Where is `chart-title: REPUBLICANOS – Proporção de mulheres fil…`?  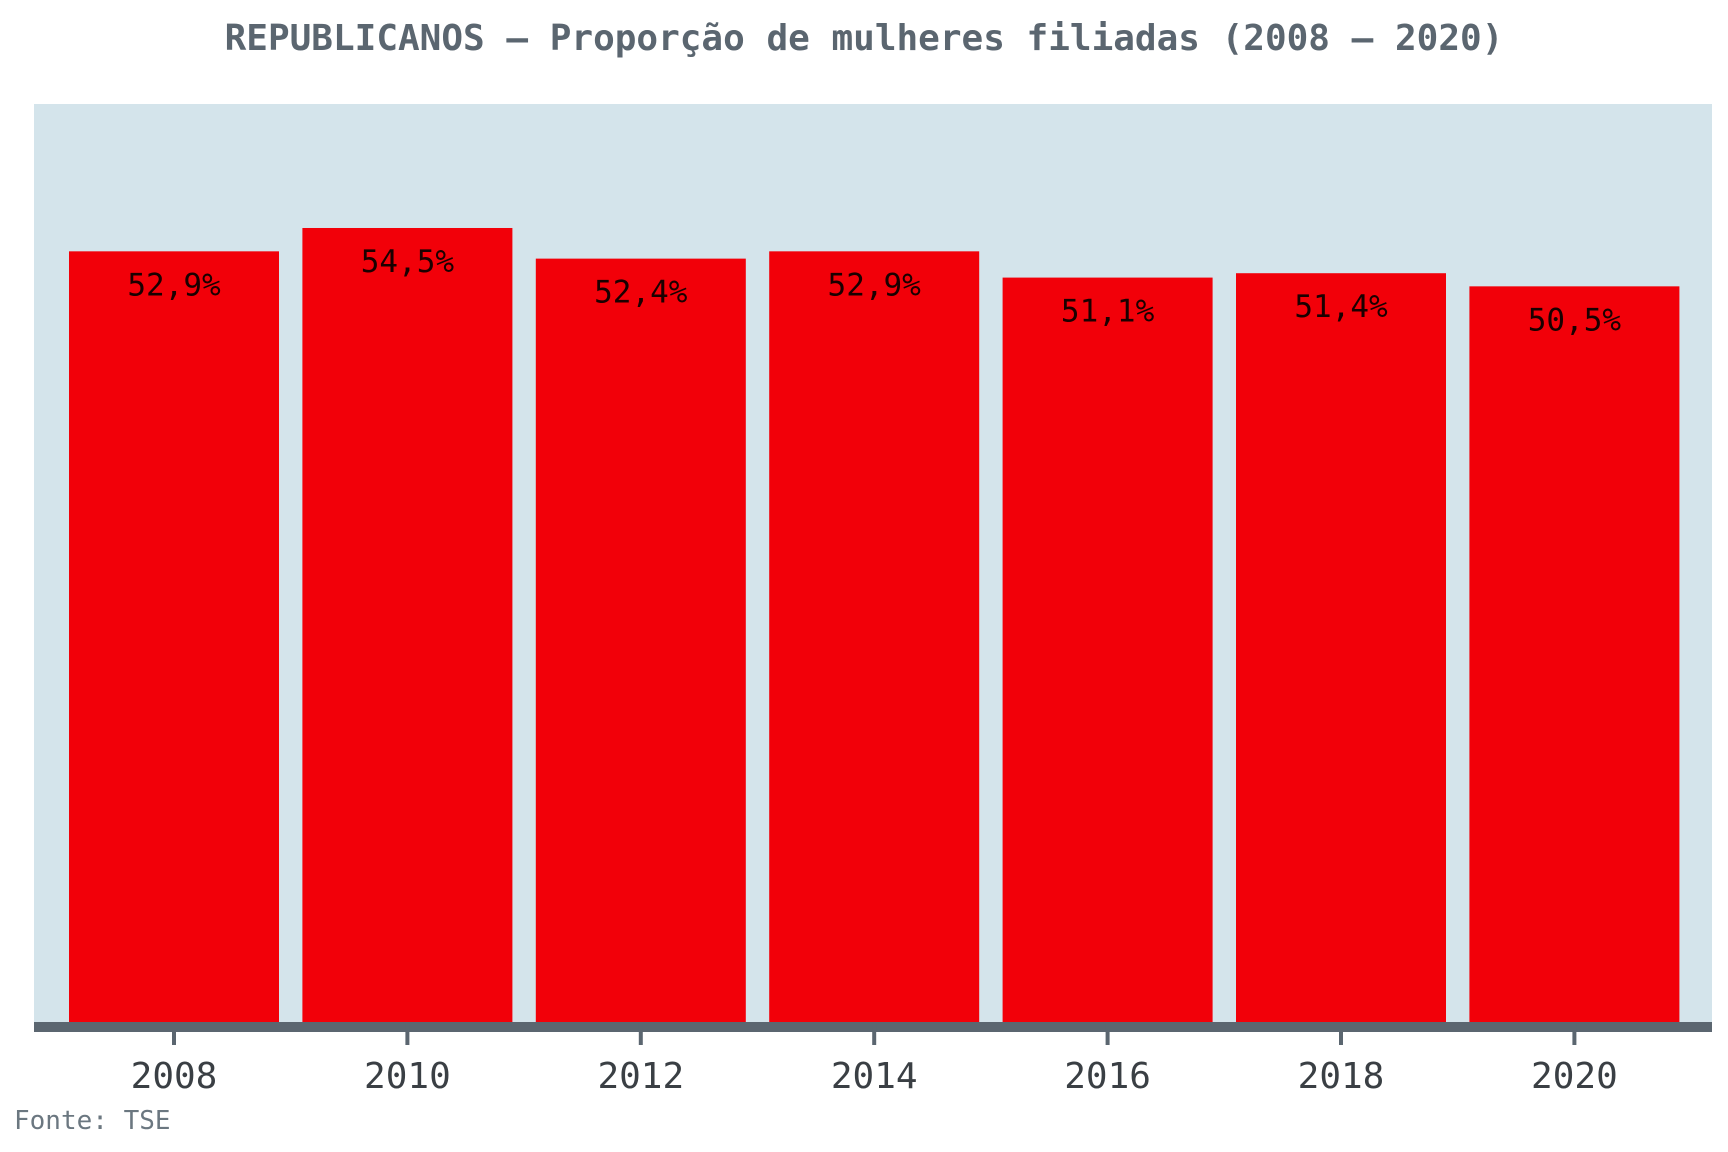 chart-title: REPUBLICANOS – Proporção de mulheres fil… is located at coordinates (864, 38).